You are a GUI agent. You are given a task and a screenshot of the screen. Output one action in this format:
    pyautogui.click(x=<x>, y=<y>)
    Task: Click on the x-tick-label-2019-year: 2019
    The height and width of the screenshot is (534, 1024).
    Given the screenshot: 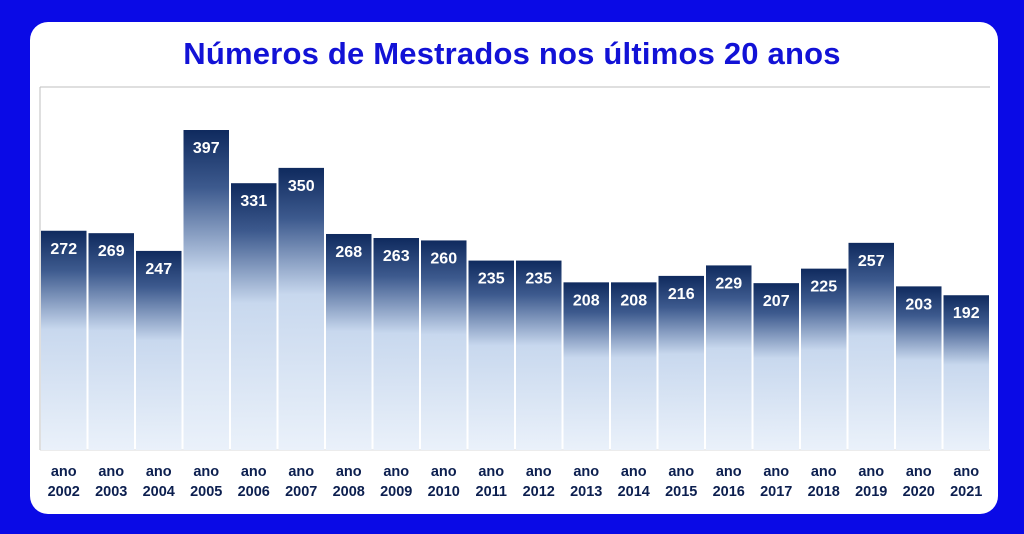 What is the action you would take?
    pyautogui.click(x=871, y=492)
    